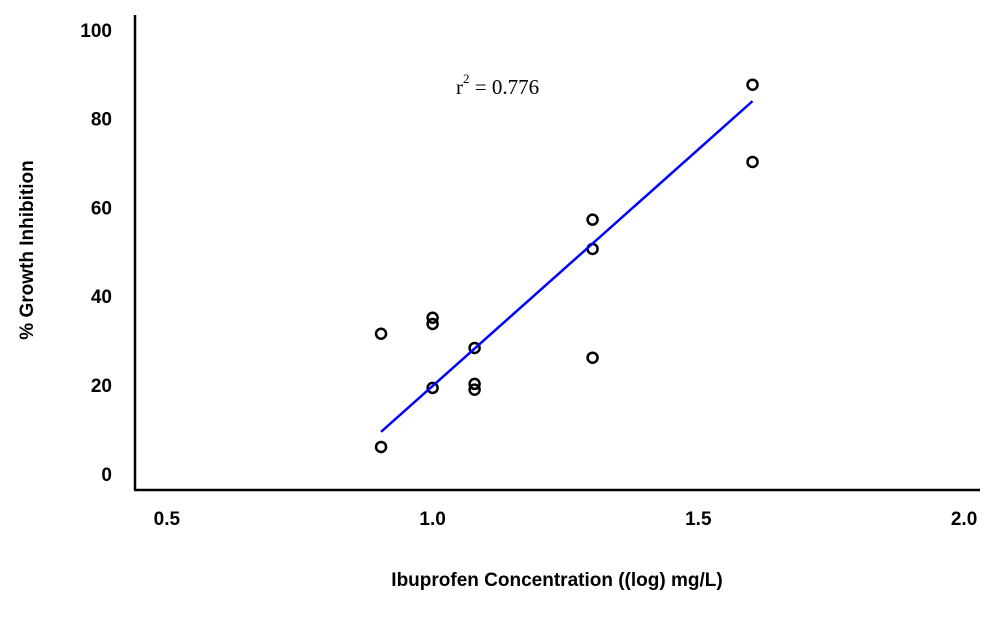  Describe the element at coordinates (497, 85) in the screenshot. I see `annotation: r2 = 0.776` at that location.